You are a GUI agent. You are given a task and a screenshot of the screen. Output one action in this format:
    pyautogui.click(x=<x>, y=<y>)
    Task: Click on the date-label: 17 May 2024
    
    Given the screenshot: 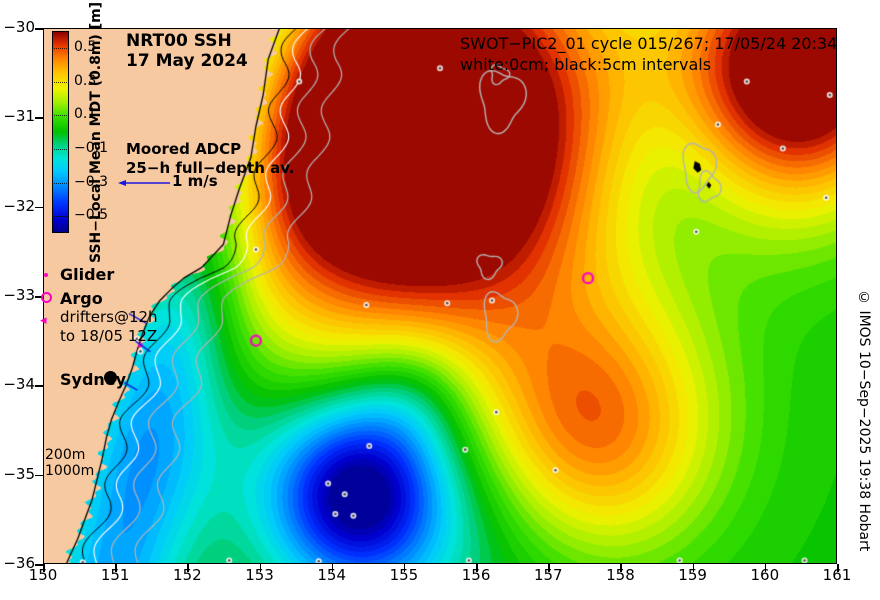 What is the action you would take?
    pyautogui.click(x=187, y=61)
    